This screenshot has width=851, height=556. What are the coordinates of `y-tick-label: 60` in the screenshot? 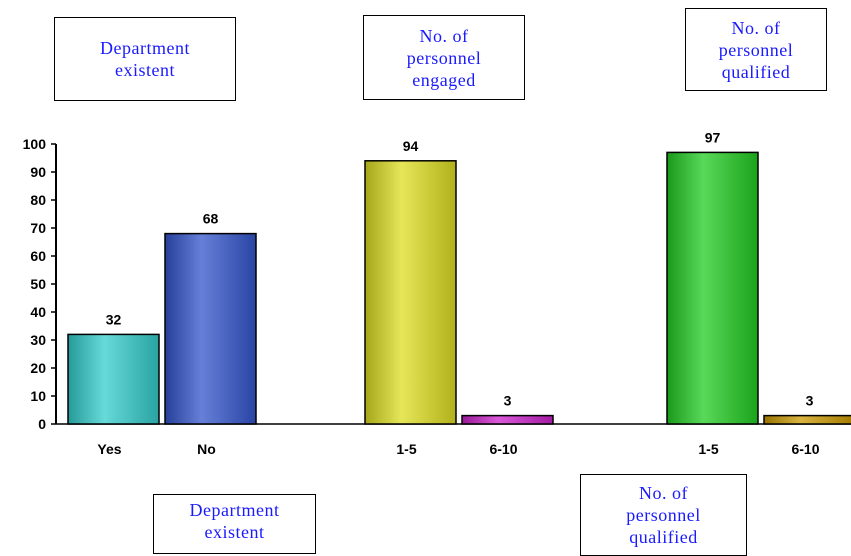 It's located at (38, 256).